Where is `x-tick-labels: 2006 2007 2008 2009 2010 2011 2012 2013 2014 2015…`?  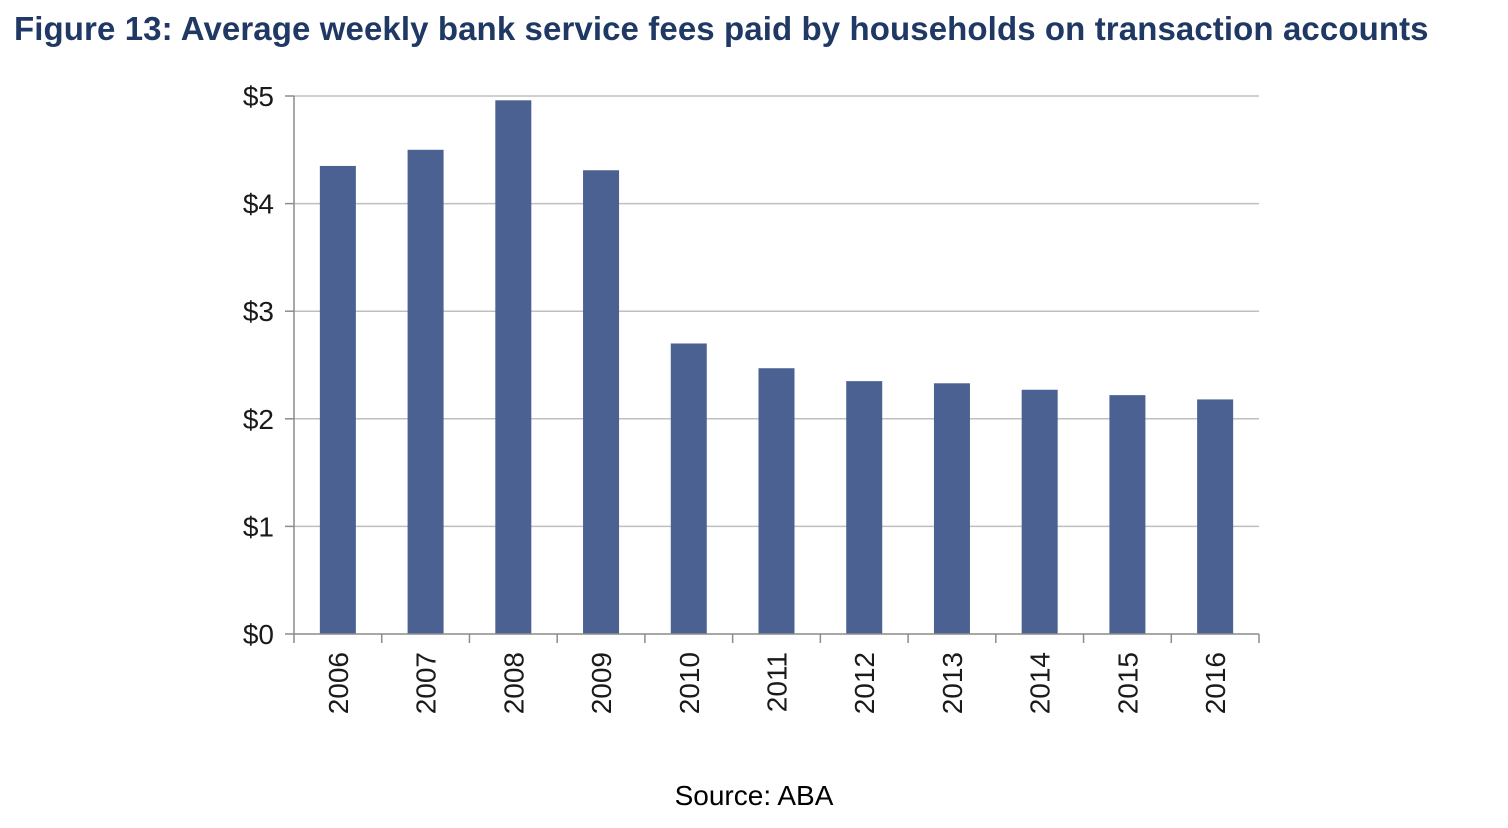 x-tick-labels: 2006 2007 2008 2009 2010 2011 2012 2013 2014 2015… is located at coordinates (777, 683).